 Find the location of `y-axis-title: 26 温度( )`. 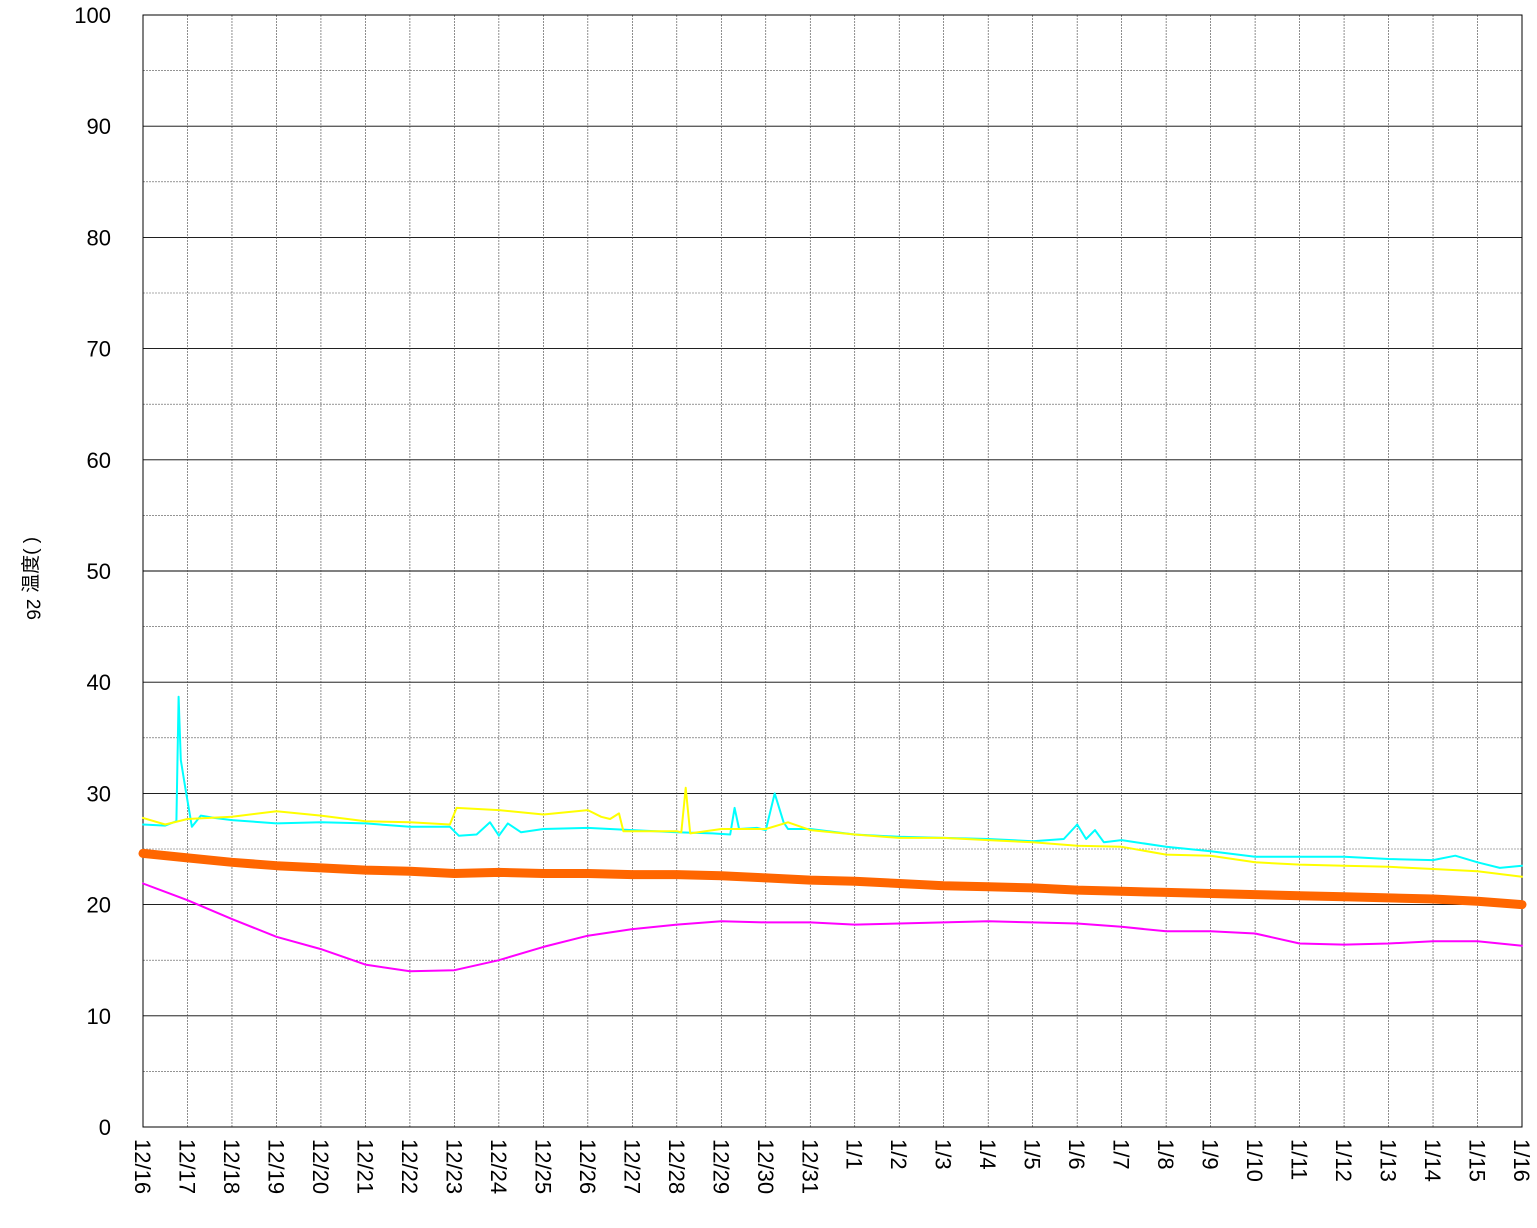

y-axis-title: 26 温度( ) is located at coordinates (38, 575).